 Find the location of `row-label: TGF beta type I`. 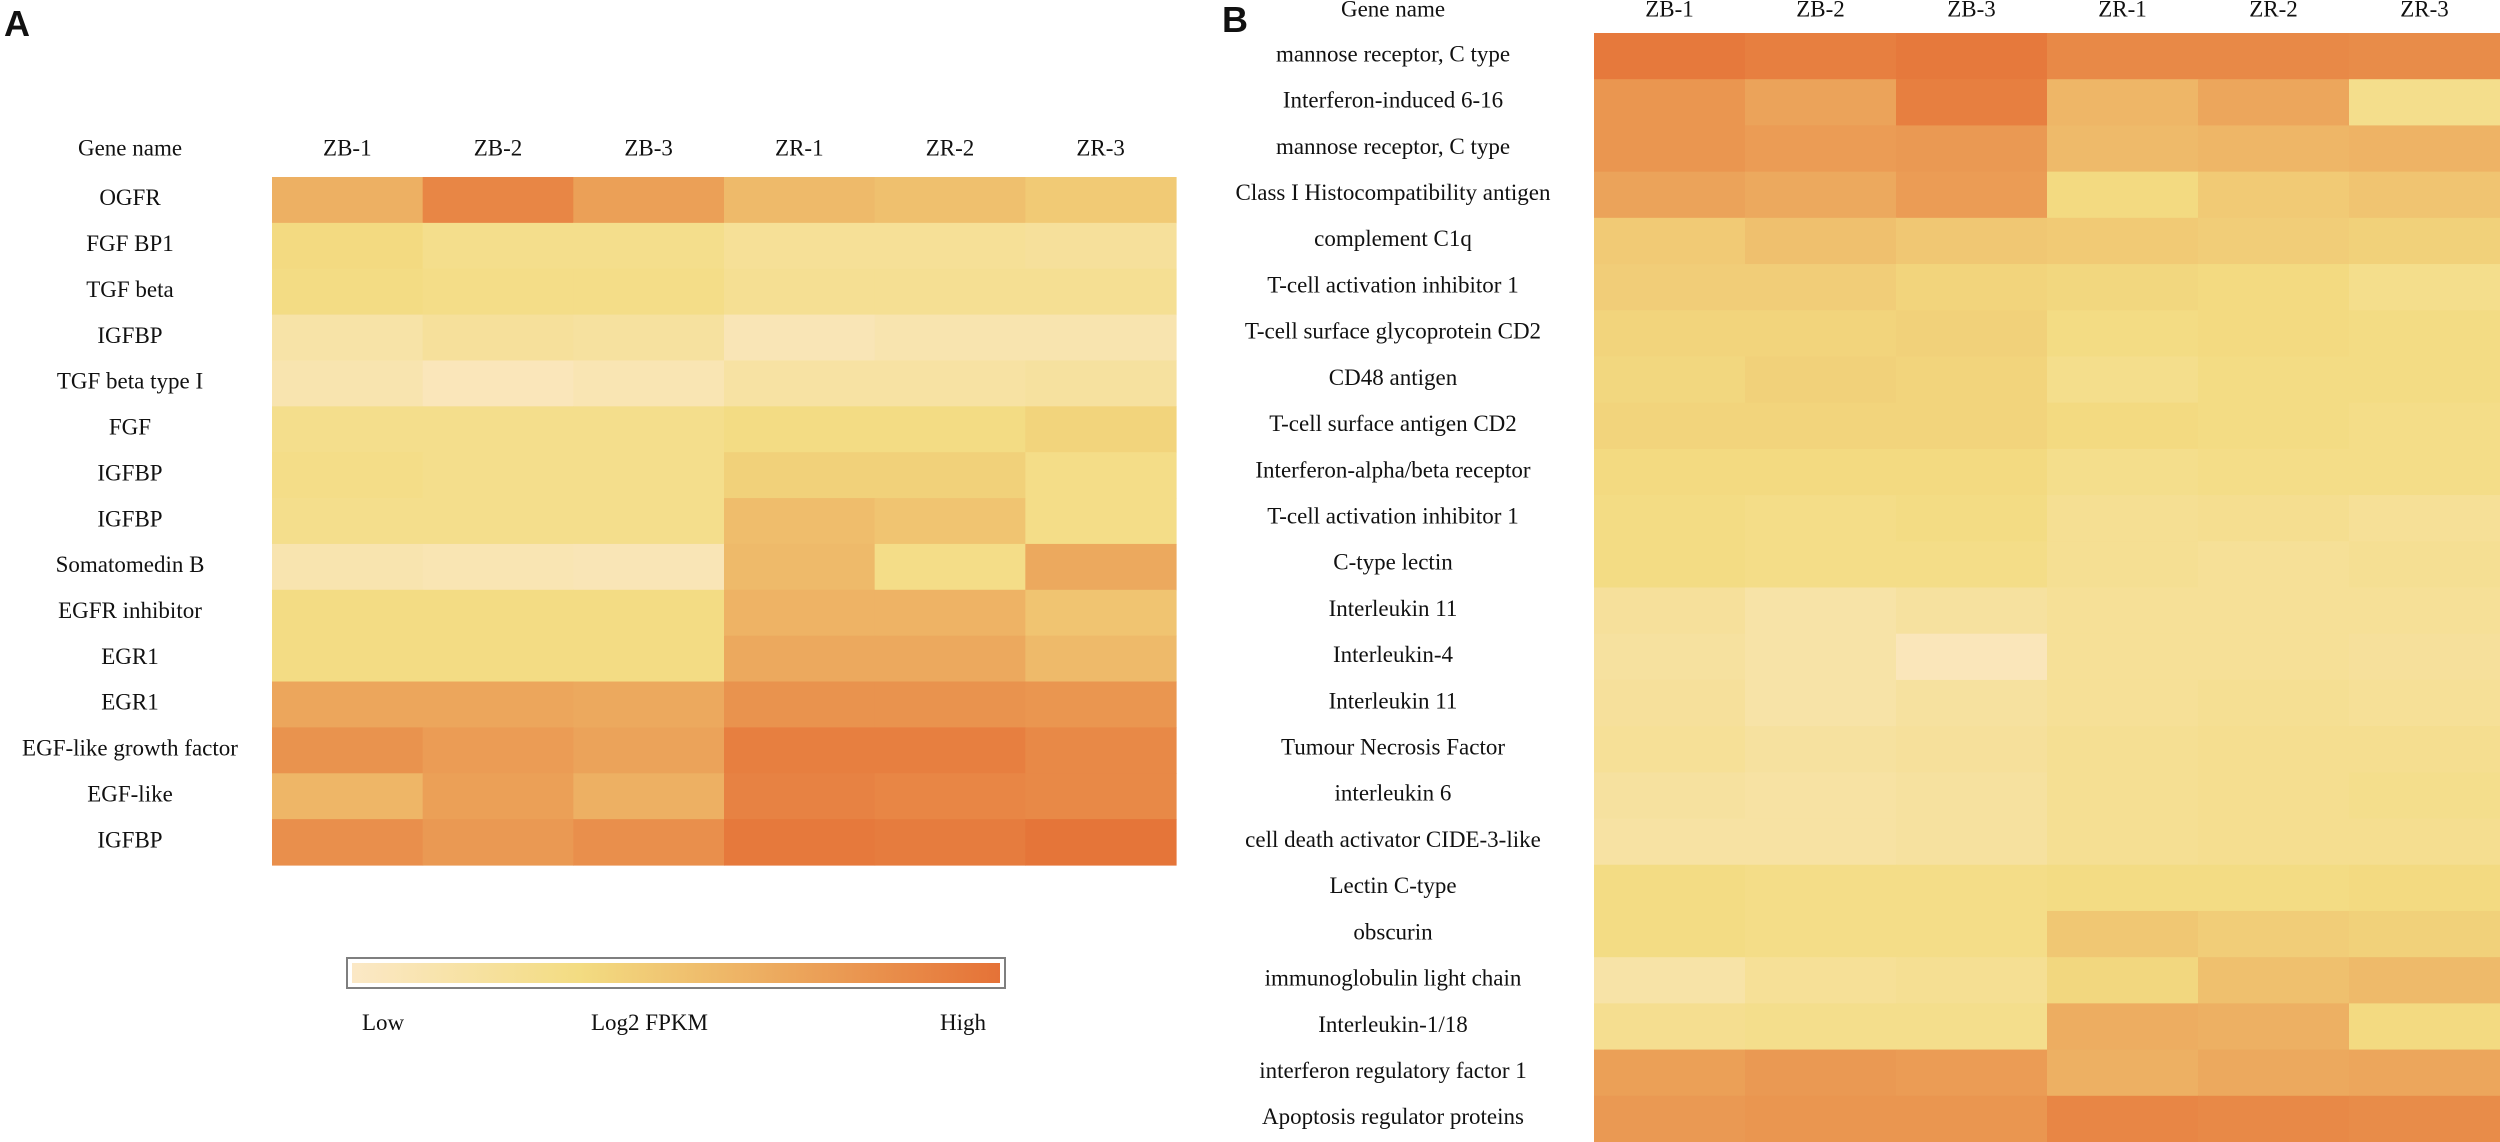

row-label: TGF beta type I is located at coordinates (130, 381).